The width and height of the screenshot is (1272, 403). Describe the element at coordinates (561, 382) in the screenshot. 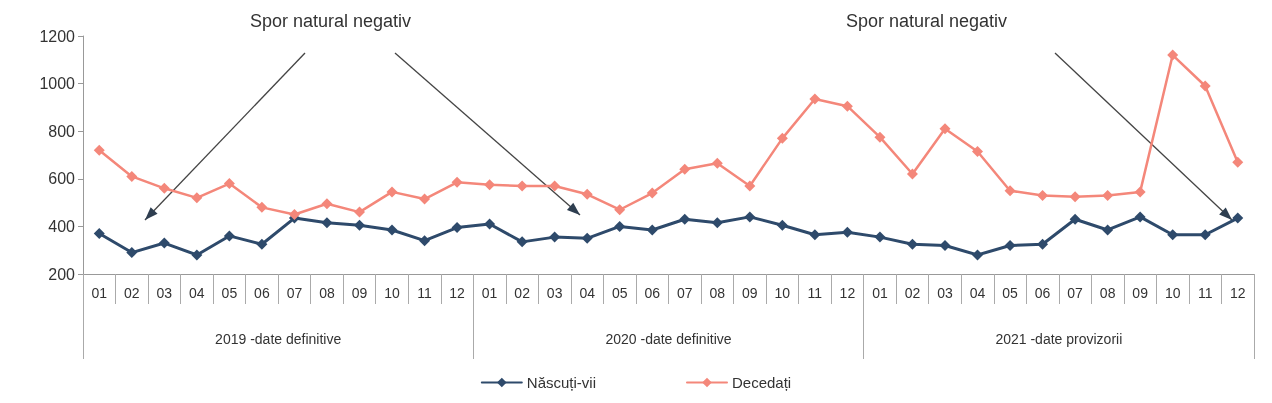

I see `legend-label: Născuți-vii` at that location.